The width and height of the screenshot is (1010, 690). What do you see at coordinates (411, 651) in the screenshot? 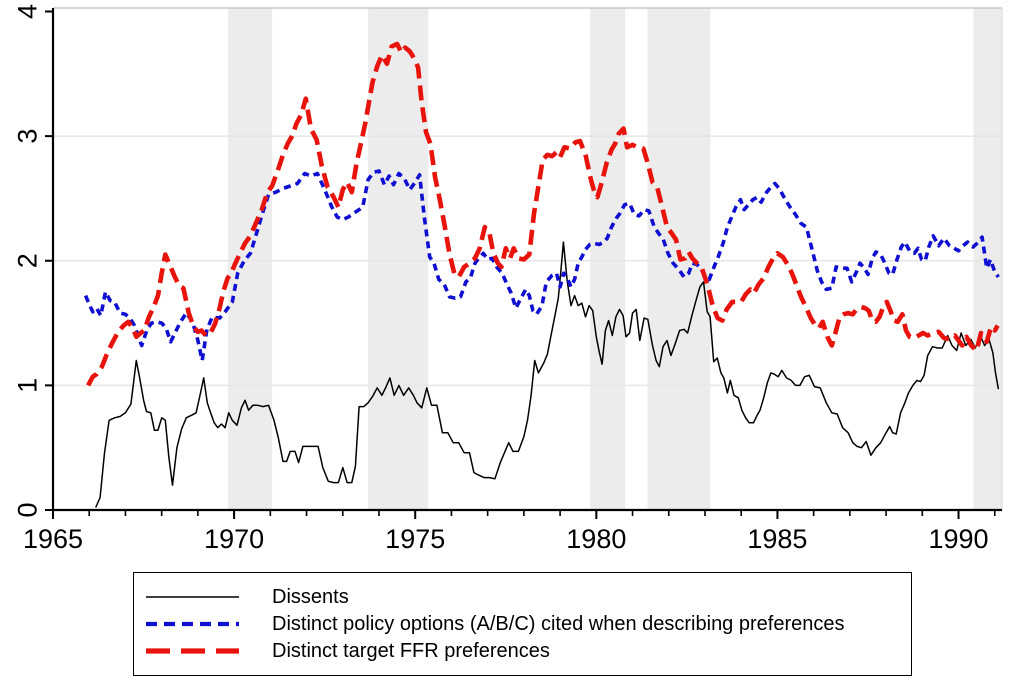
I see `legend-label-target-ffr: Distinct target FFR preferences` at bounding box center [411, 651].